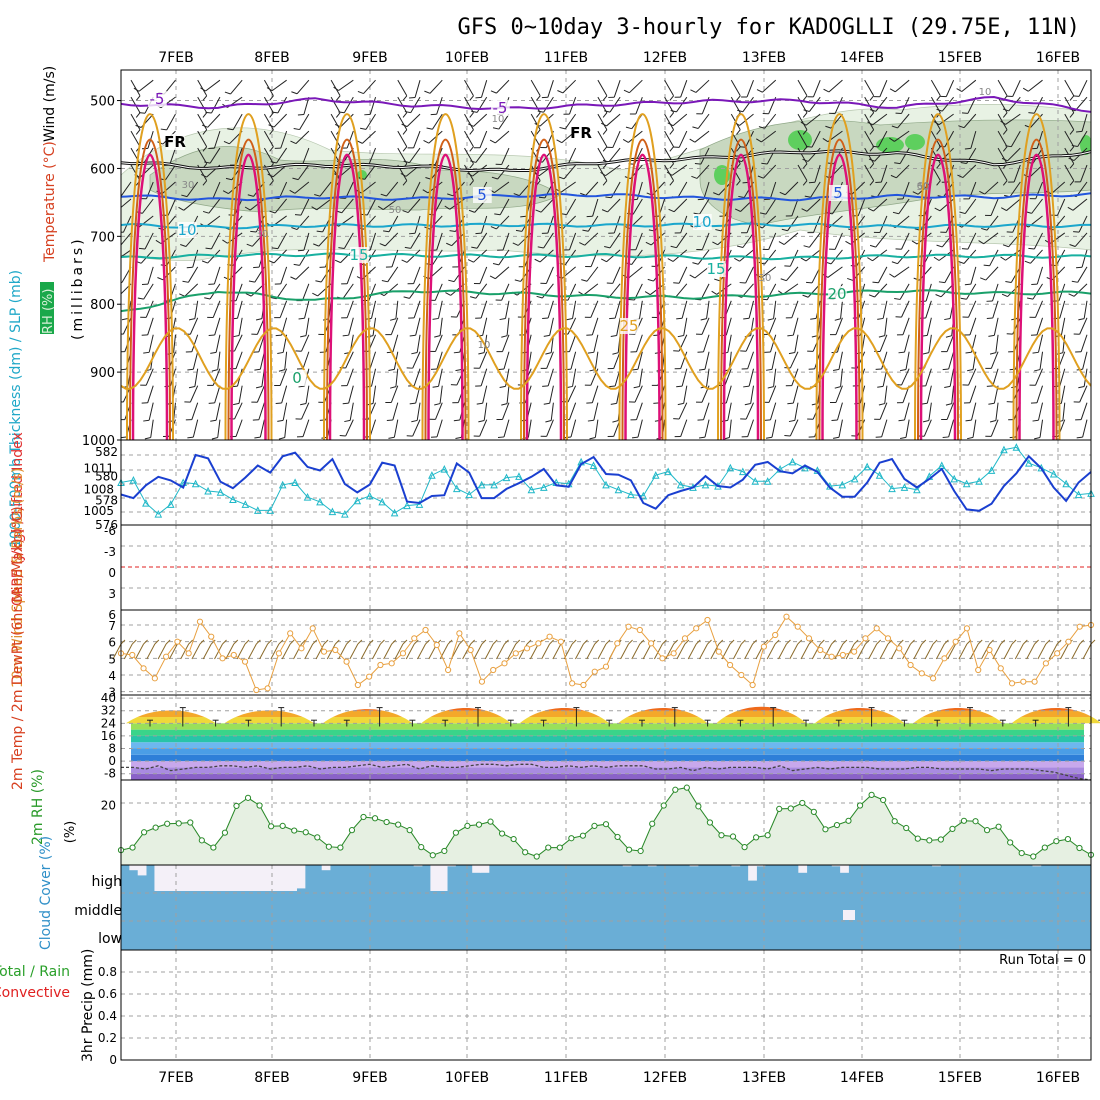  What do you see at coordinates (612, 743) in the screenshot?
I see `temperature-color-bands` at bounding box center [612, 743].